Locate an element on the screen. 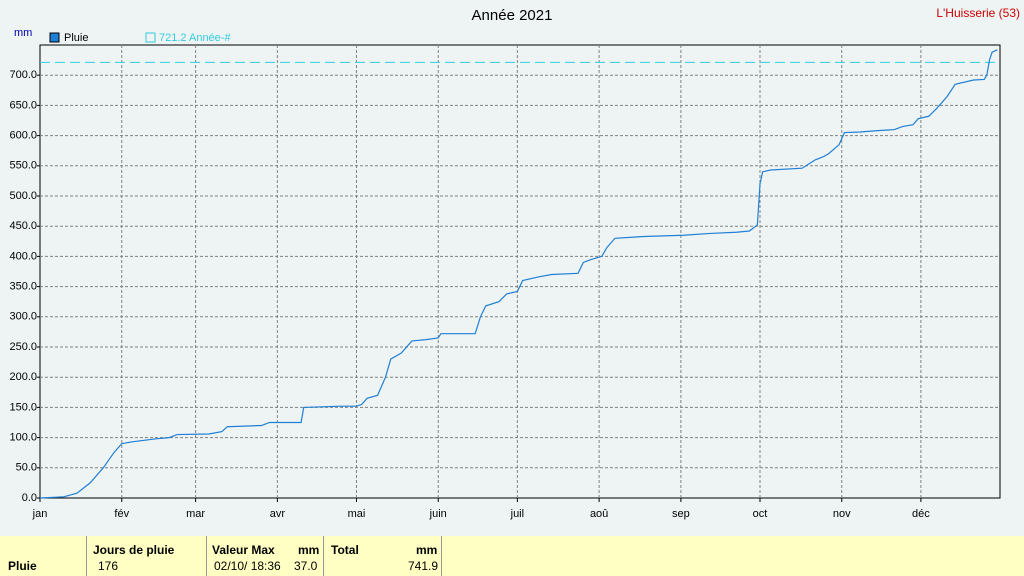 This screenshot has width=1024, height=576. reference-value: 721.2 is located at coordinates (173, 38).